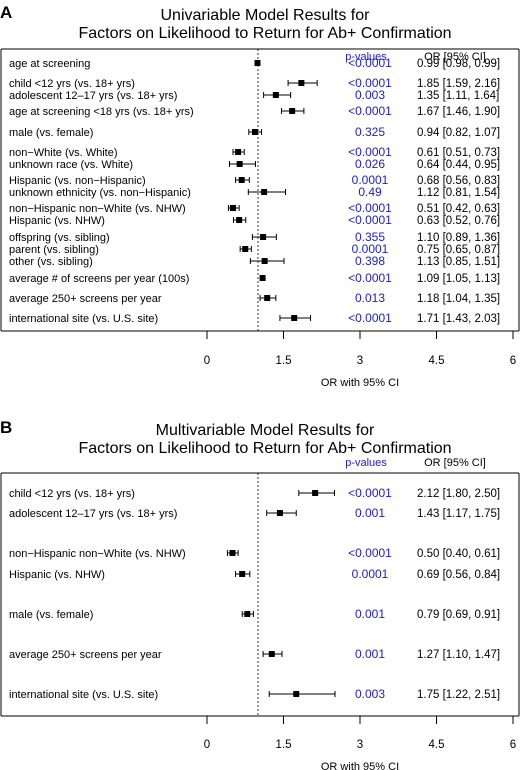  I want to click on row-label: non−White (vs. White), so click(63, 153).